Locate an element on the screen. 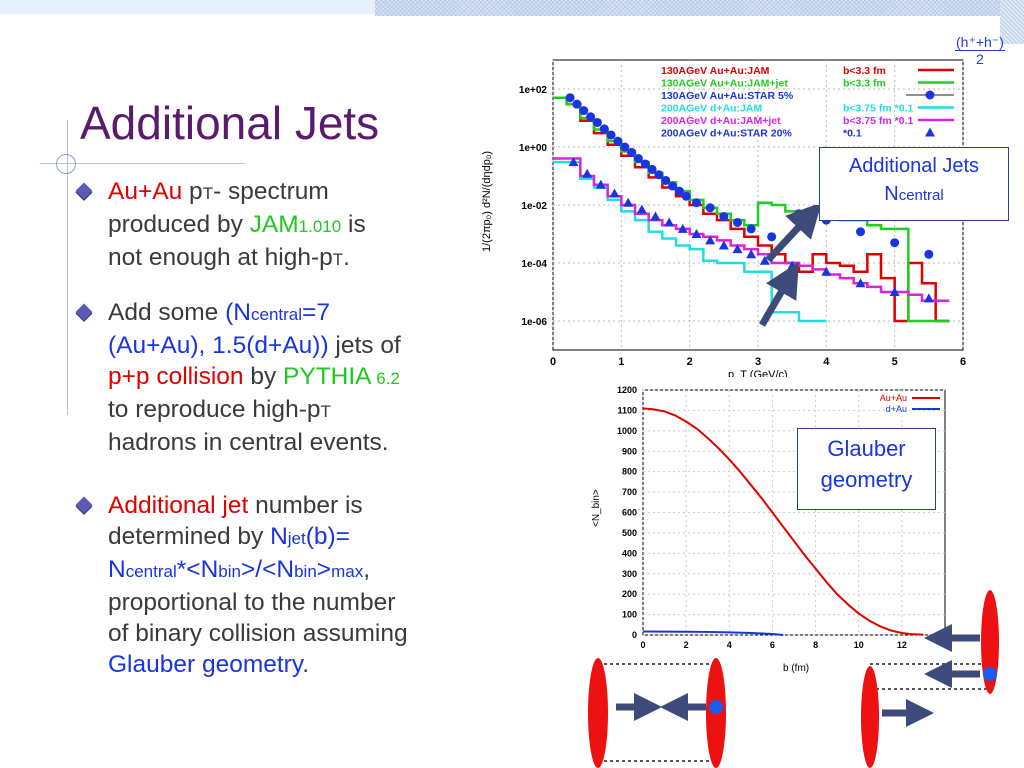  bullet-text: (Au+Au), 1.5(d+Au)) is located at coordinates (218, 345).